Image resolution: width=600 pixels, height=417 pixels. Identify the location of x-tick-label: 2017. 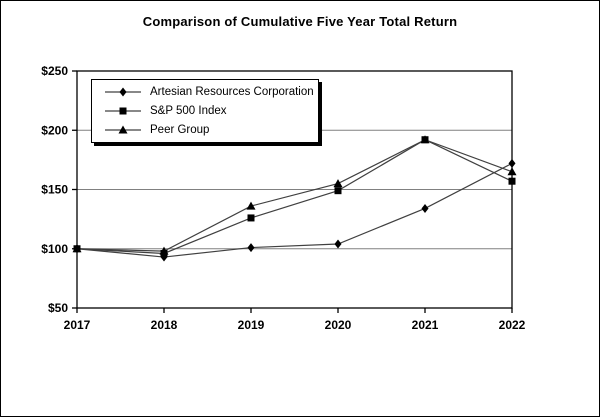
(77, 325).